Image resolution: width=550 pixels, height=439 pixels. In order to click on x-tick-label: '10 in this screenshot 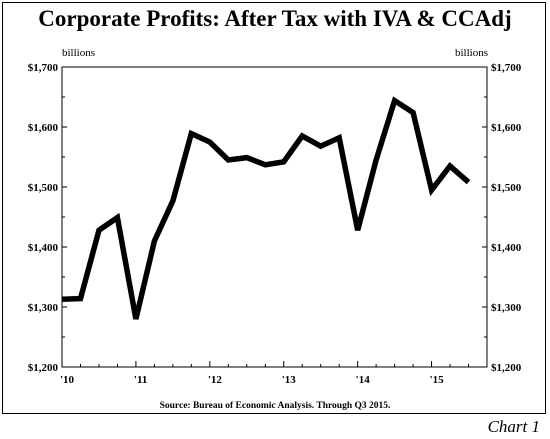, I will do `click(67, 380)`.